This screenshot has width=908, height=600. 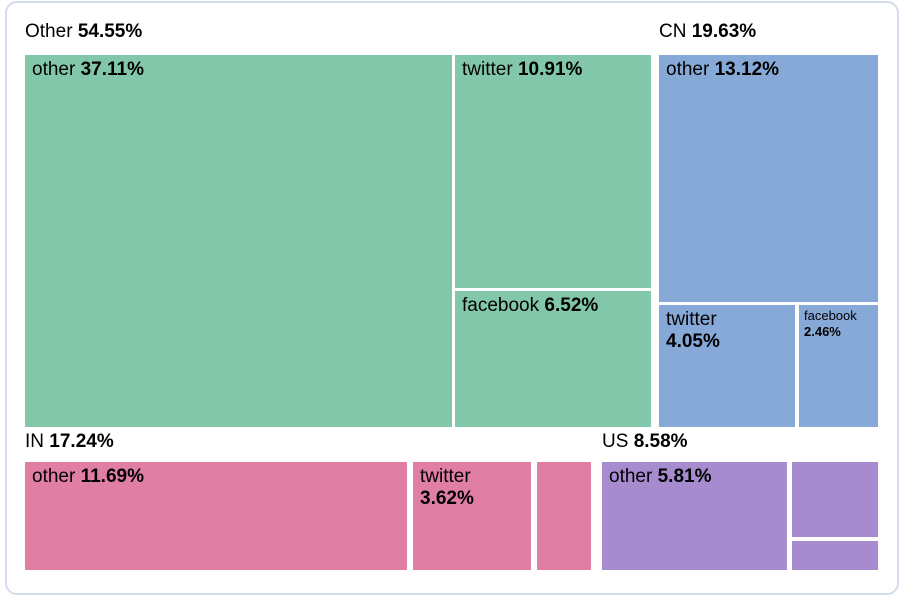 What do you see at coordinates (727, 331) in the screenshot?
I see `cell-label: twitter 4.05%` at bounding box center [727, 331].